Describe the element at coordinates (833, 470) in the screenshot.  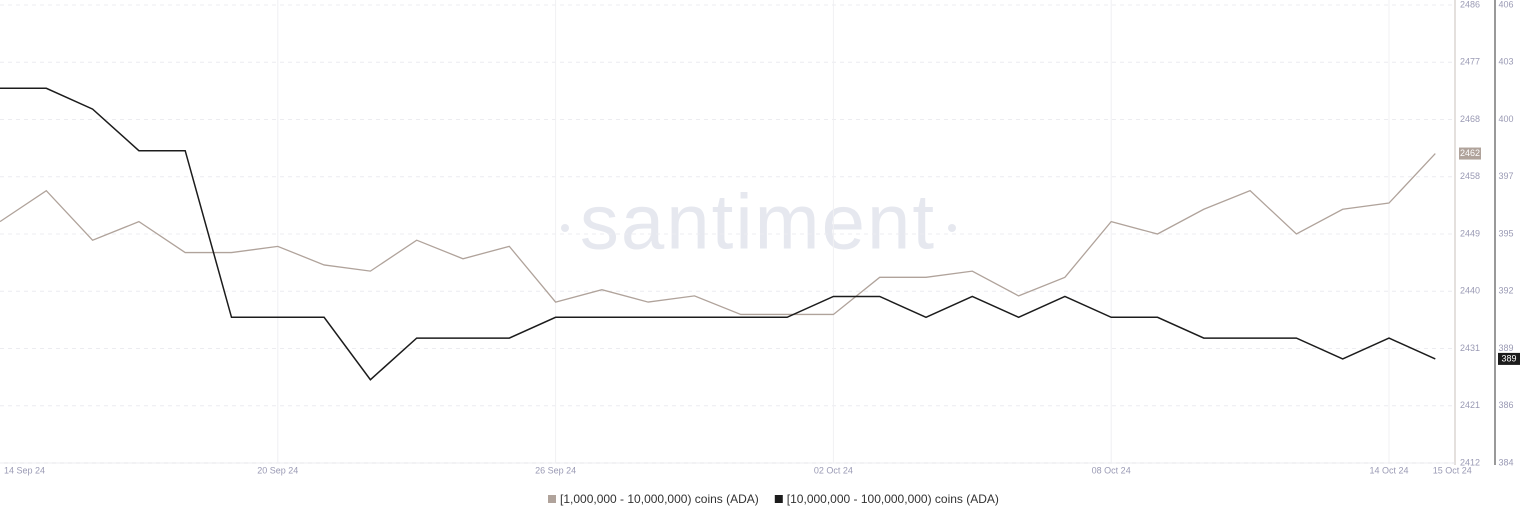
I see `x-tick-label: 02 Oct 24` at that location.